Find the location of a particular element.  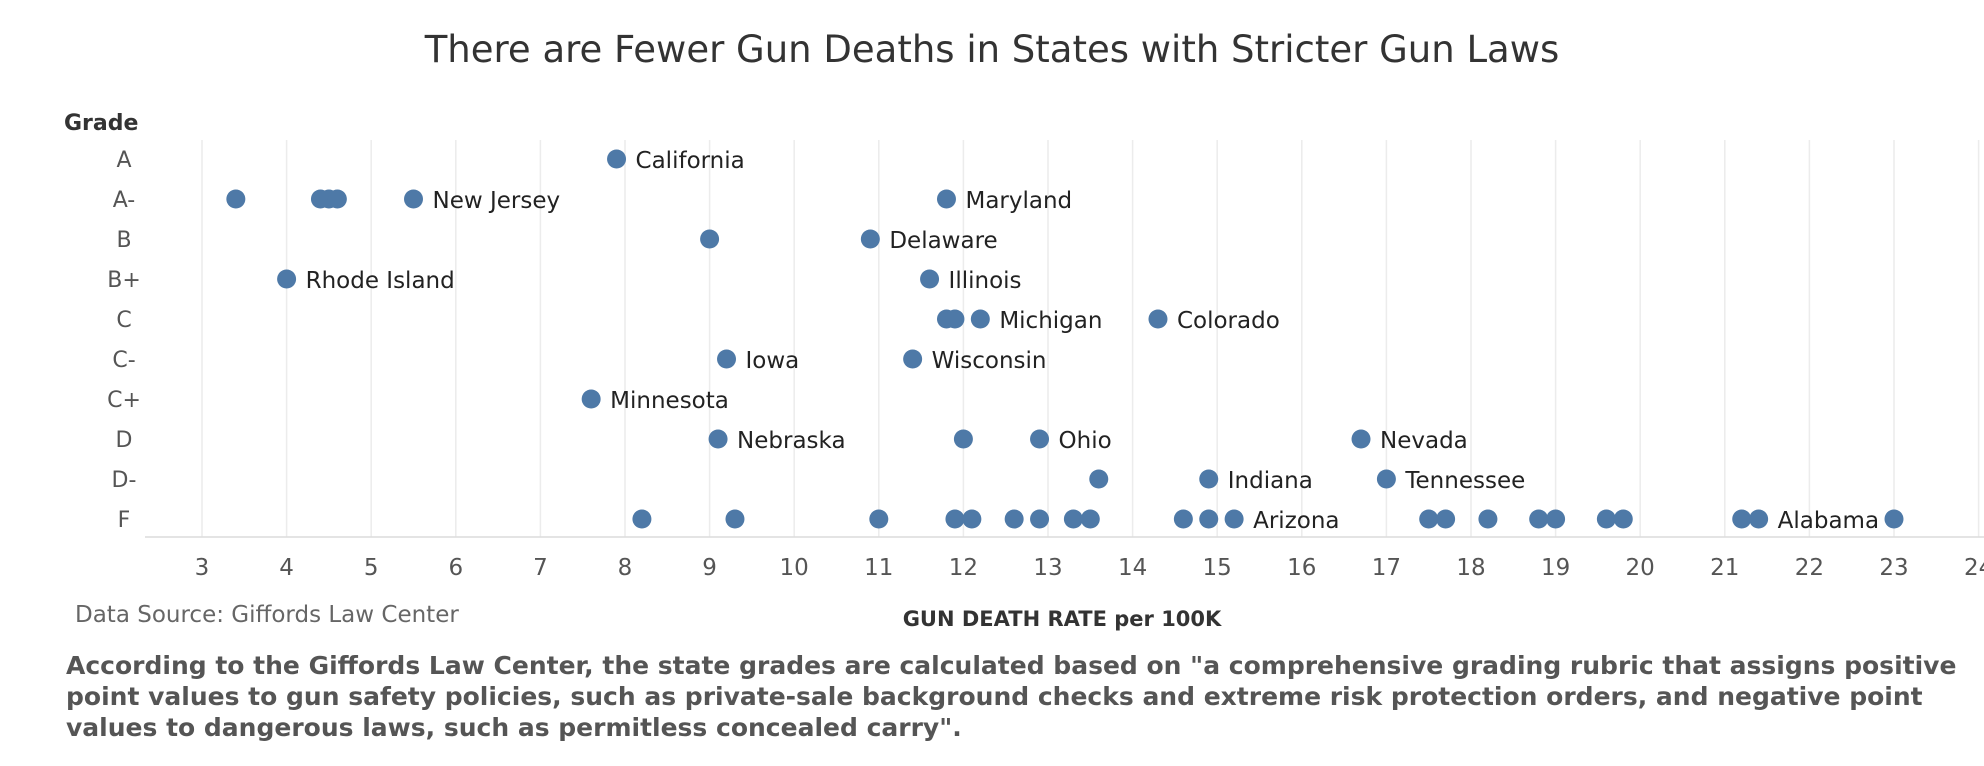

grade-label: C+ is located at coordinates (124, 400).